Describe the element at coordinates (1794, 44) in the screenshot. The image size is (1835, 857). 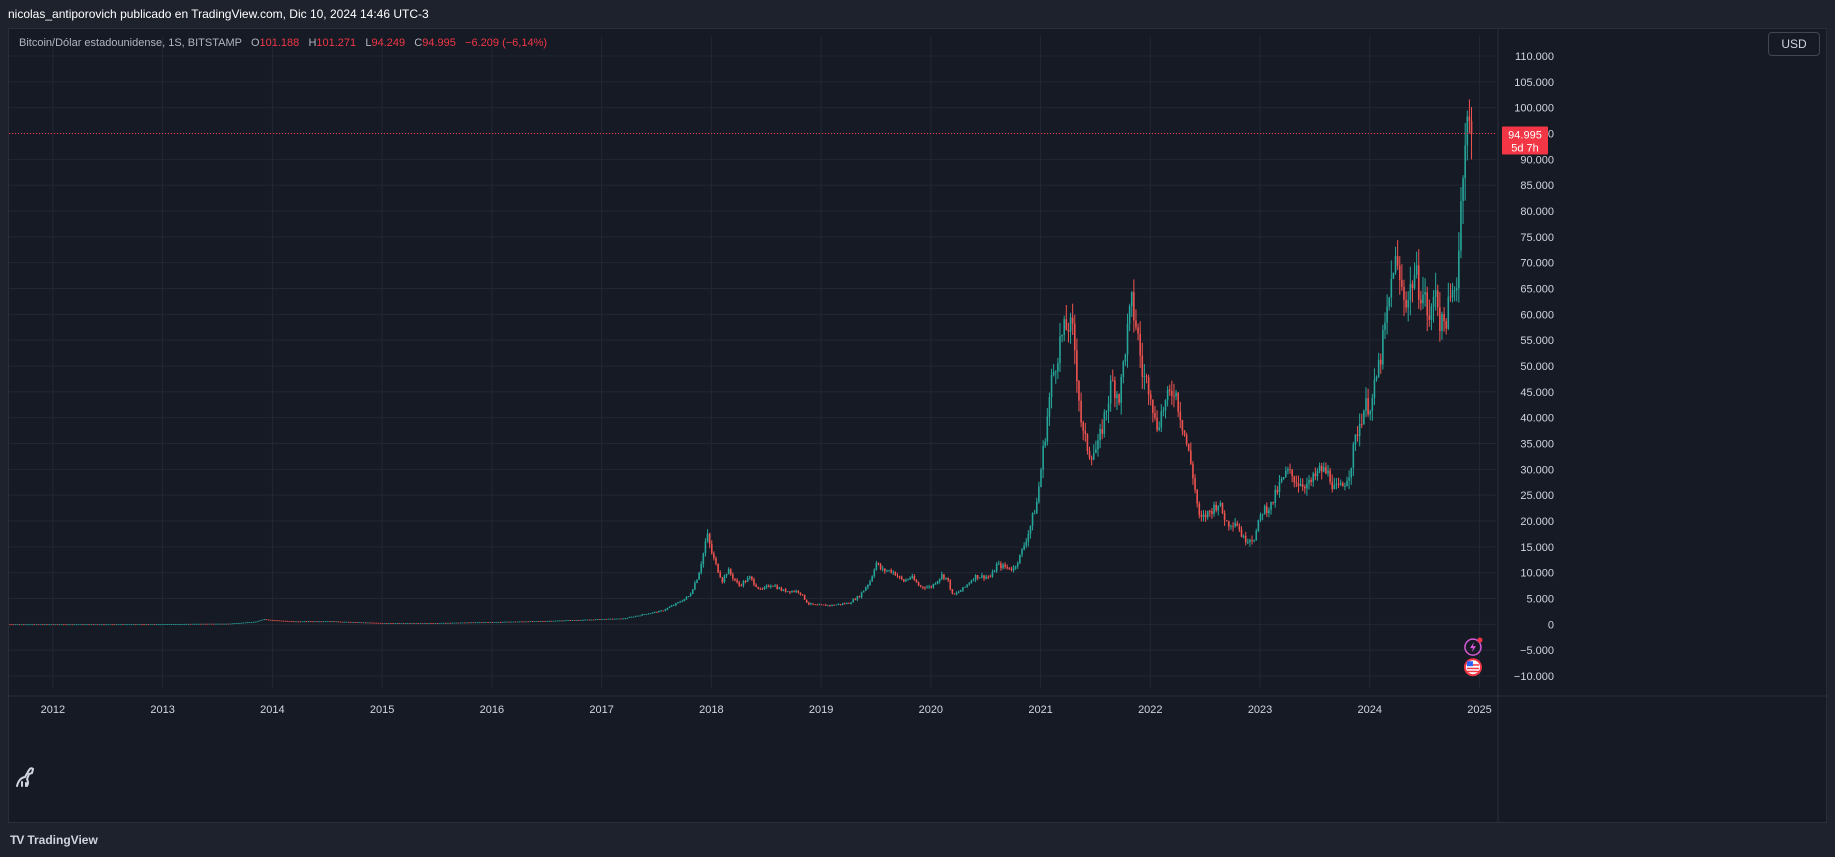
I see `currency-button: USD` at that location.